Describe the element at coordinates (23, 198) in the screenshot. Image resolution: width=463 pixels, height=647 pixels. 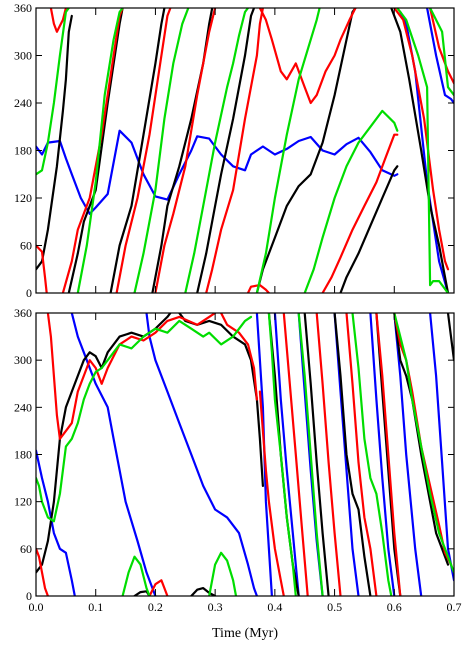
I see `top-y-tick-label: 120` at that location.